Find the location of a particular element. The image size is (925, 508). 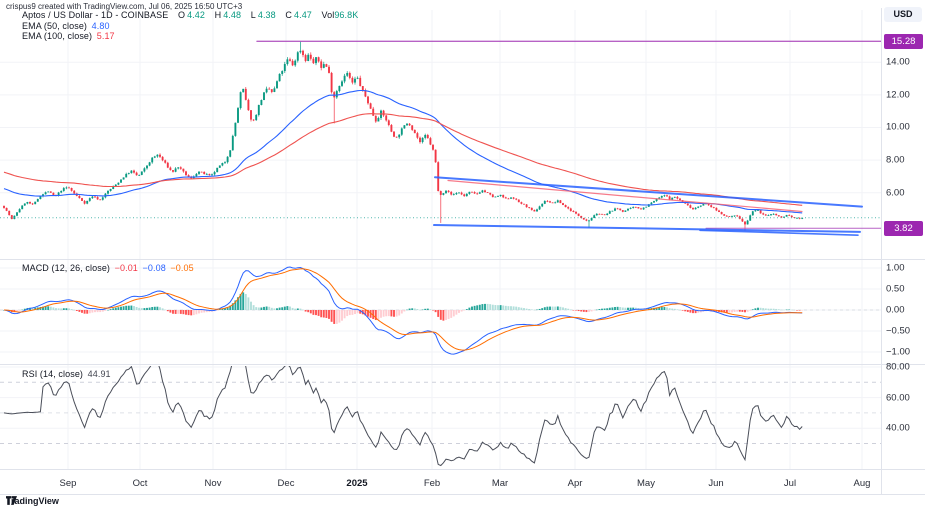

ema100-legend-row: EMA (100, close) 5.17 is located at coordinates (68, 36).